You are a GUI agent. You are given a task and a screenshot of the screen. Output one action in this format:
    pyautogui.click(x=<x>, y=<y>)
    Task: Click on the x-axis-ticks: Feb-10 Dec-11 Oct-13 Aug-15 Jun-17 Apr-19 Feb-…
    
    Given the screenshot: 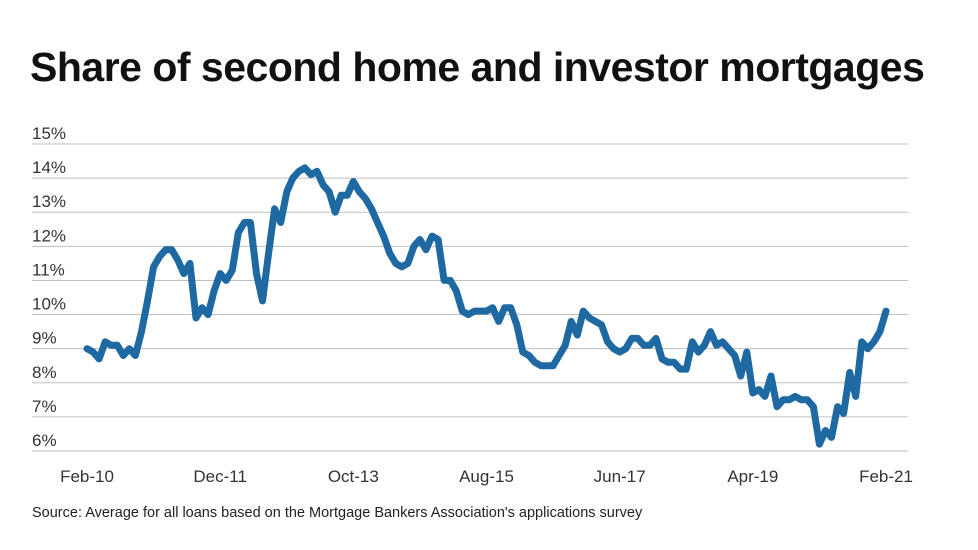 What is the action you would take?
    pyautogui.click(x=486, y=476)
    